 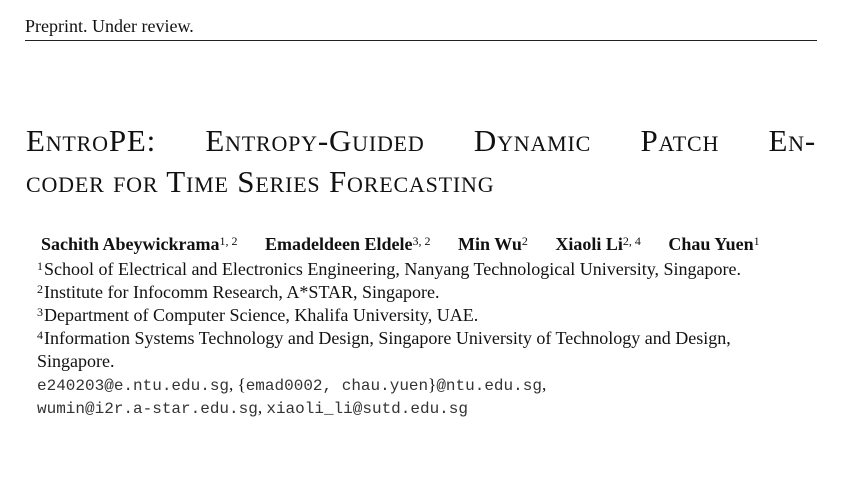 What do you see at coordinates (367, 409) in the screenshot?
I see `email-address: xiaoli_li@sutd.edu.sg` at bounding box center [367, 409].